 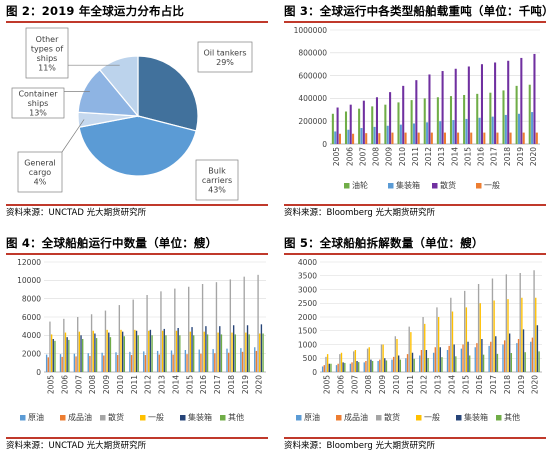 I want to click on slice-label: Container, so click(x=38, y=94).